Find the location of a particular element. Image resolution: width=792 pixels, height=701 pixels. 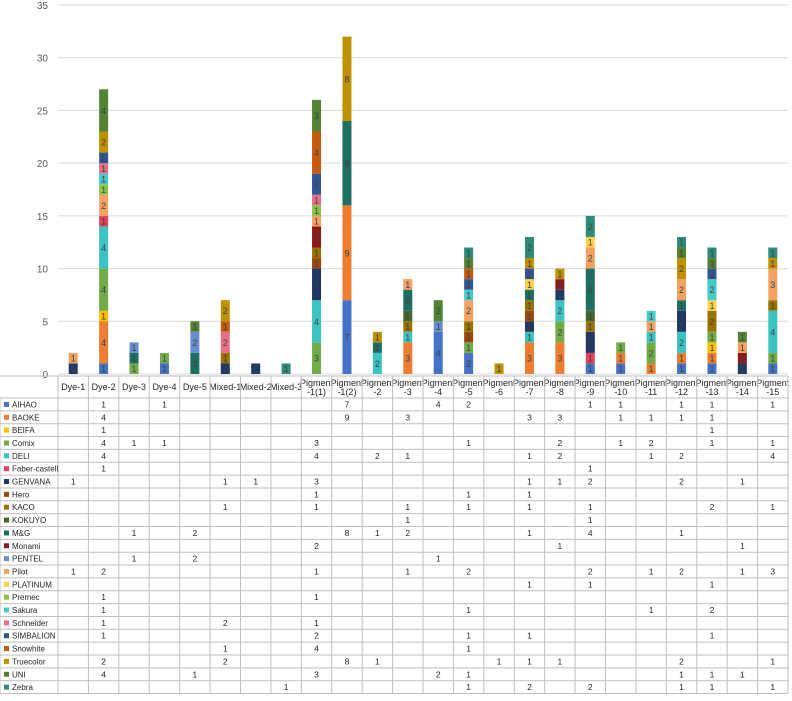

category-label: Pigment -11 is located at coordinates (652, 387).